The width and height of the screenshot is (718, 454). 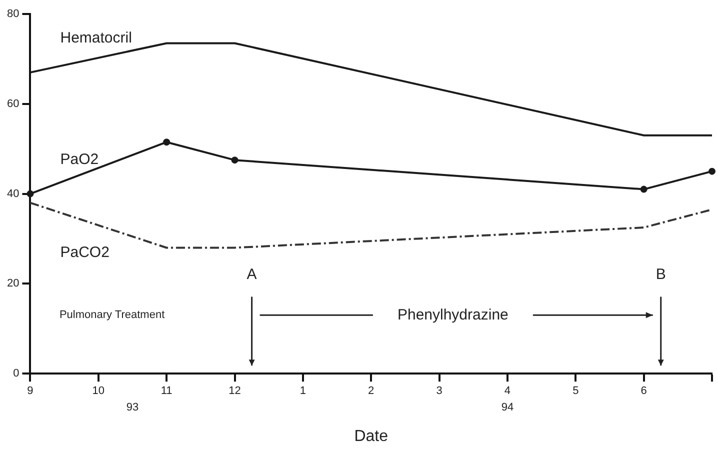 I want to click on x-tick-label: 2, so click(x=371, y=391).